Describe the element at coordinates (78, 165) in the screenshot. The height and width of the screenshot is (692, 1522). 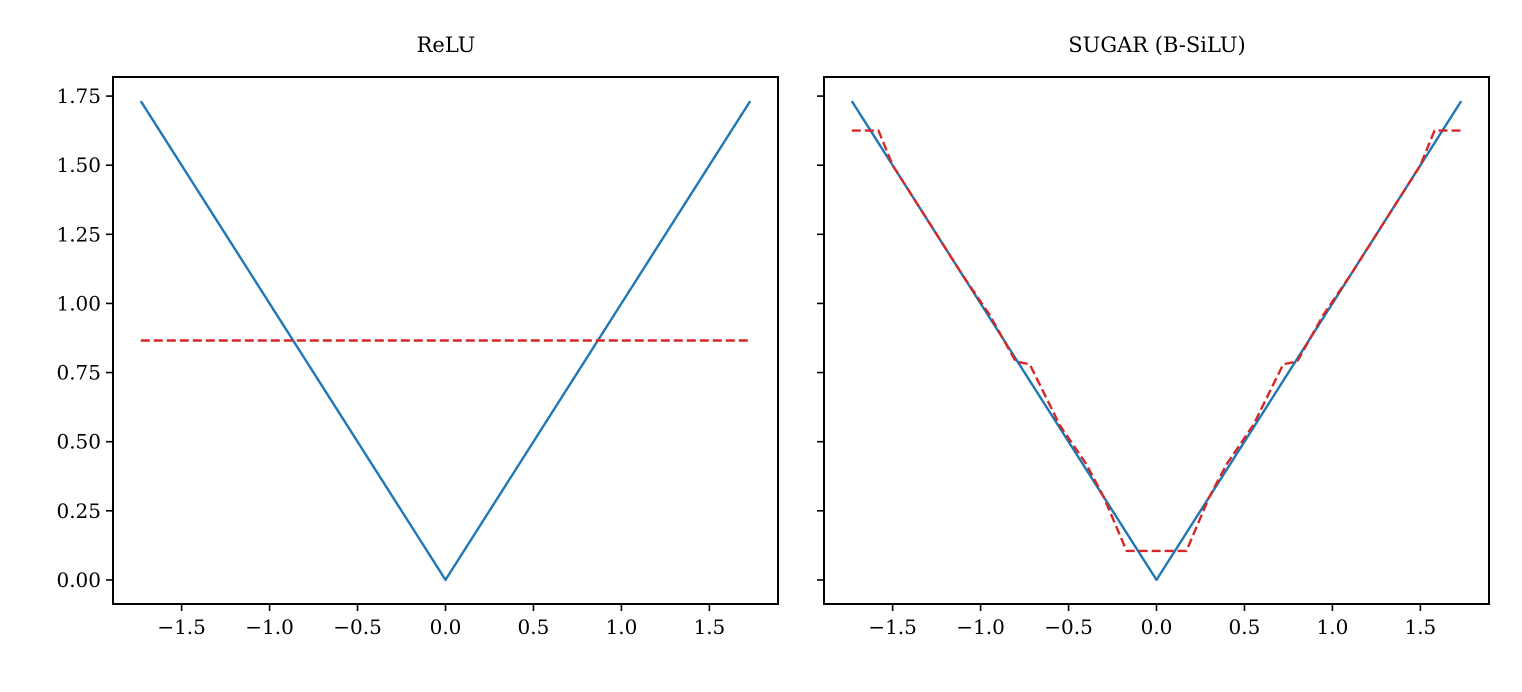
I see `relu-y-tick-label: 1.50` at that location.